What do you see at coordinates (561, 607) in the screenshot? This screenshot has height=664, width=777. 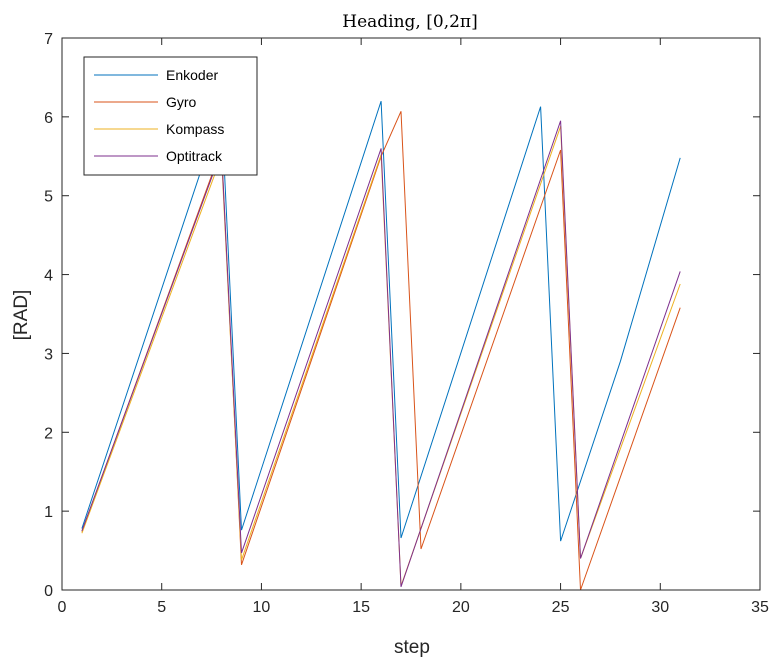 I see `x-tick-label: 25` at bounding box center [561, 607].